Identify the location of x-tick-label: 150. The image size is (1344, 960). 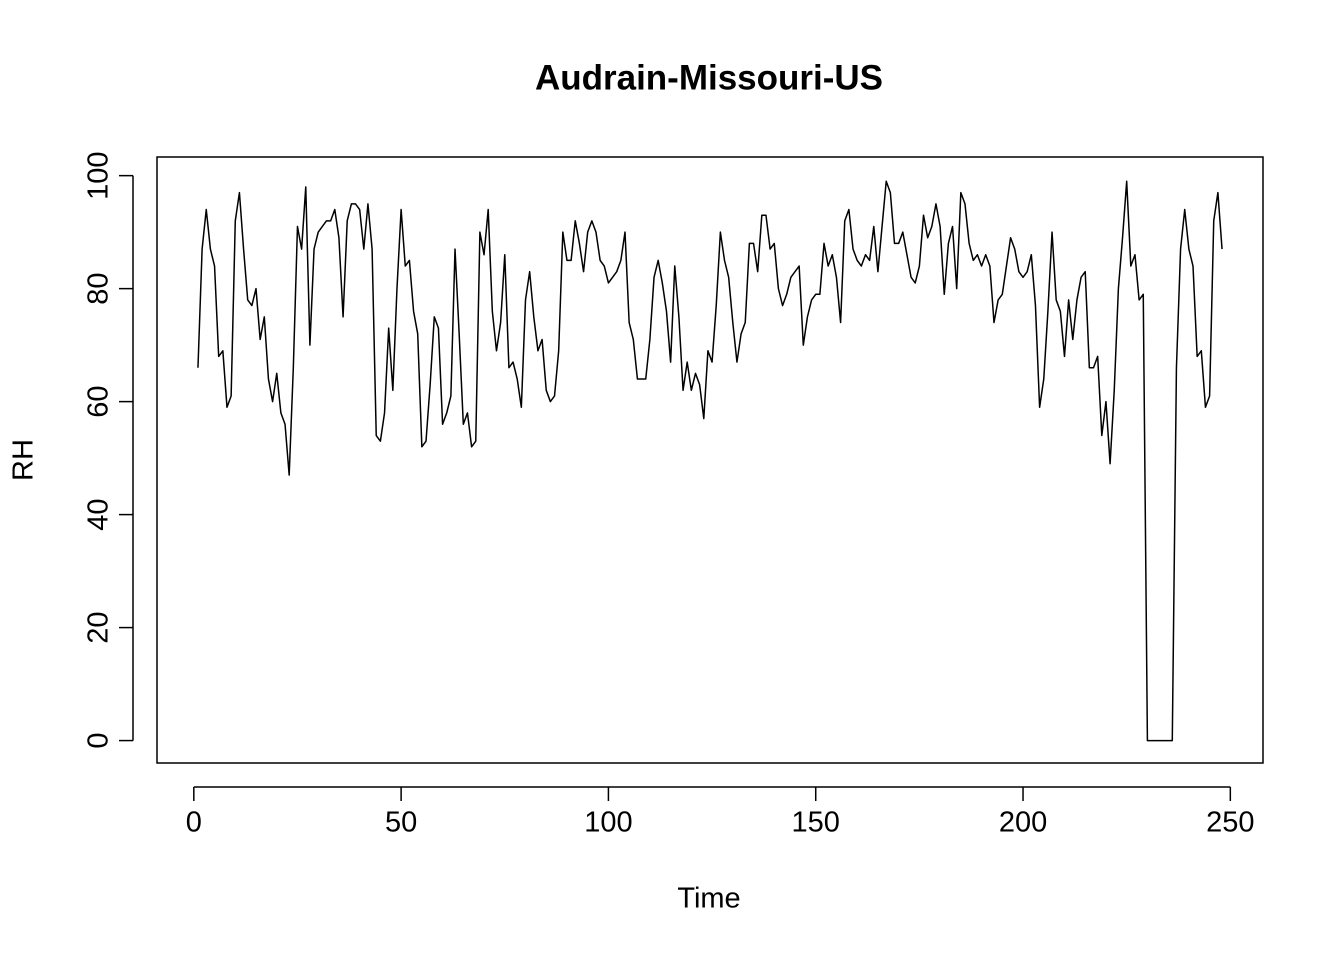
(816, 823).